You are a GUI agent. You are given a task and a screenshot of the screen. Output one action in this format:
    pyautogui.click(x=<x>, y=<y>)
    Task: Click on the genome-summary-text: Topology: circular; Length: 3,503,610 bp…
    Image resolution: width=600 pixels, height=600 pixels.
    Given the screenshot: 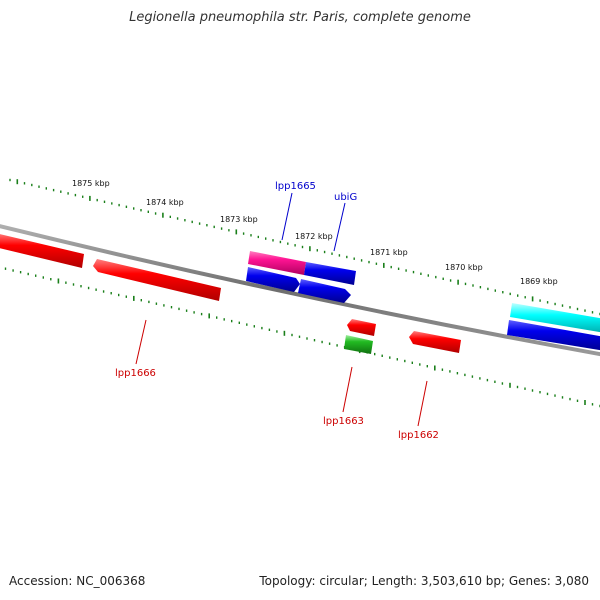 What is the action you would take?
    pyautogui.click(x=424, y=581)
    